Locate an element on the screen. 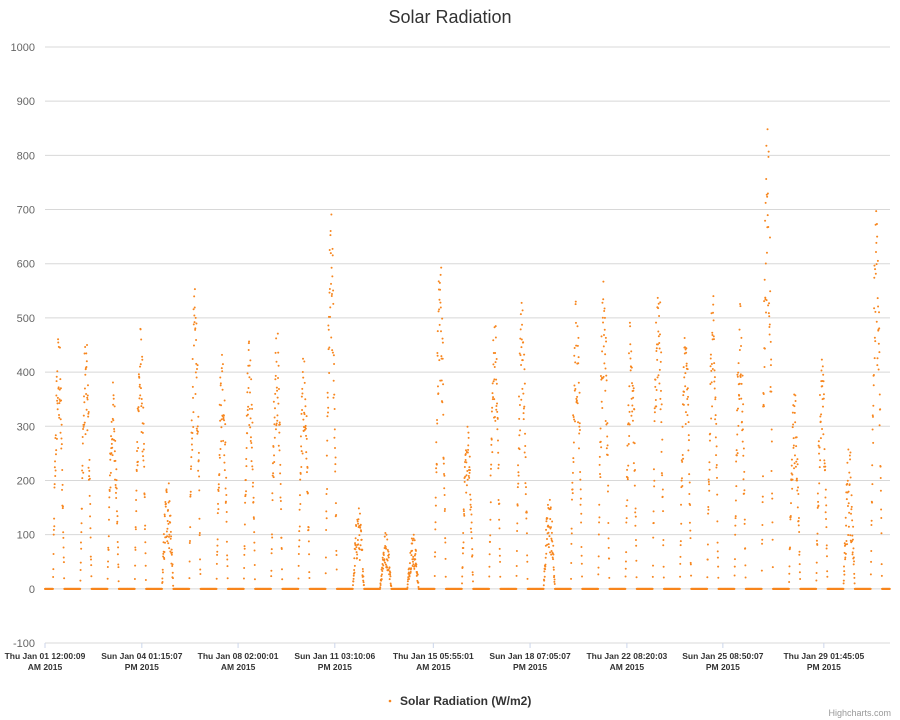  x-tick-label: Thu Jan 08 02:00:01 is located at coordinates (238, 656).